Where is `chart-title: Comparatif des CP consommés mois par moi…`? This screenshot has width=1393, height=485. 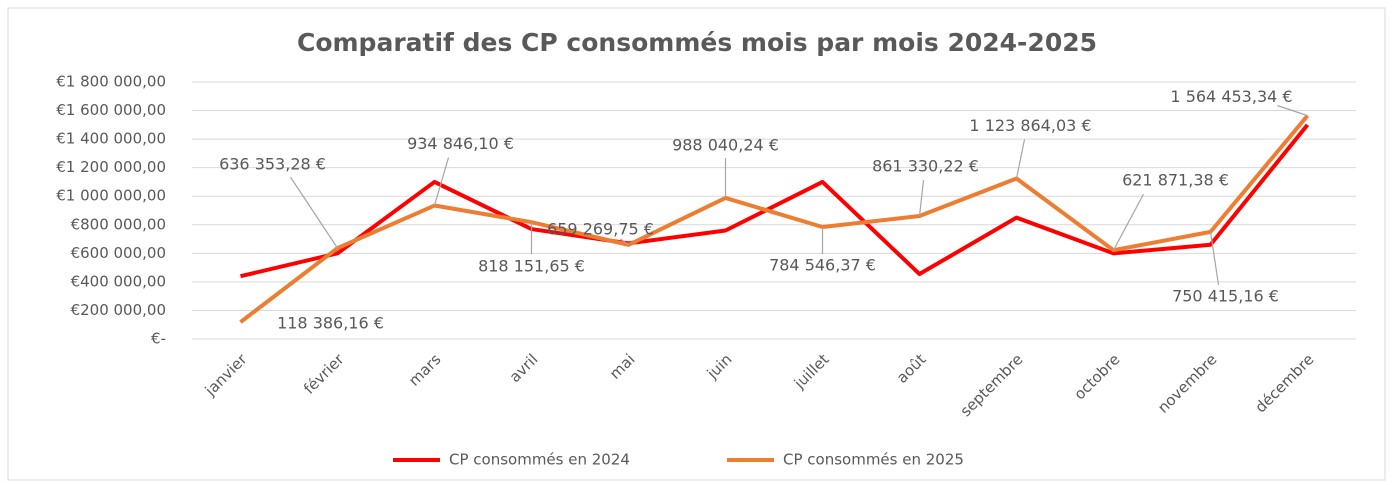
chart-title: Comparatif des CP consommés mois par moi… is located at coordinates (697, 42).